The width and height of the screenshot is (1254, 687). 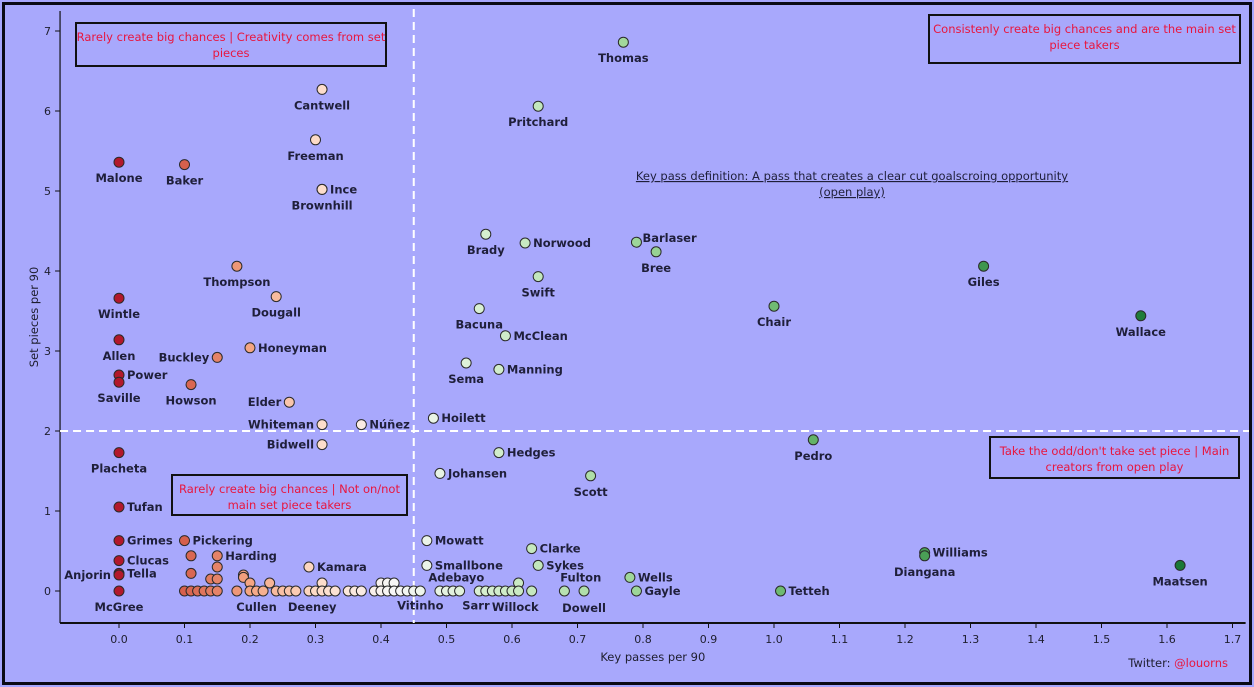 I want to click on x-tick-label: 0.1, so click(x=185, y=639).